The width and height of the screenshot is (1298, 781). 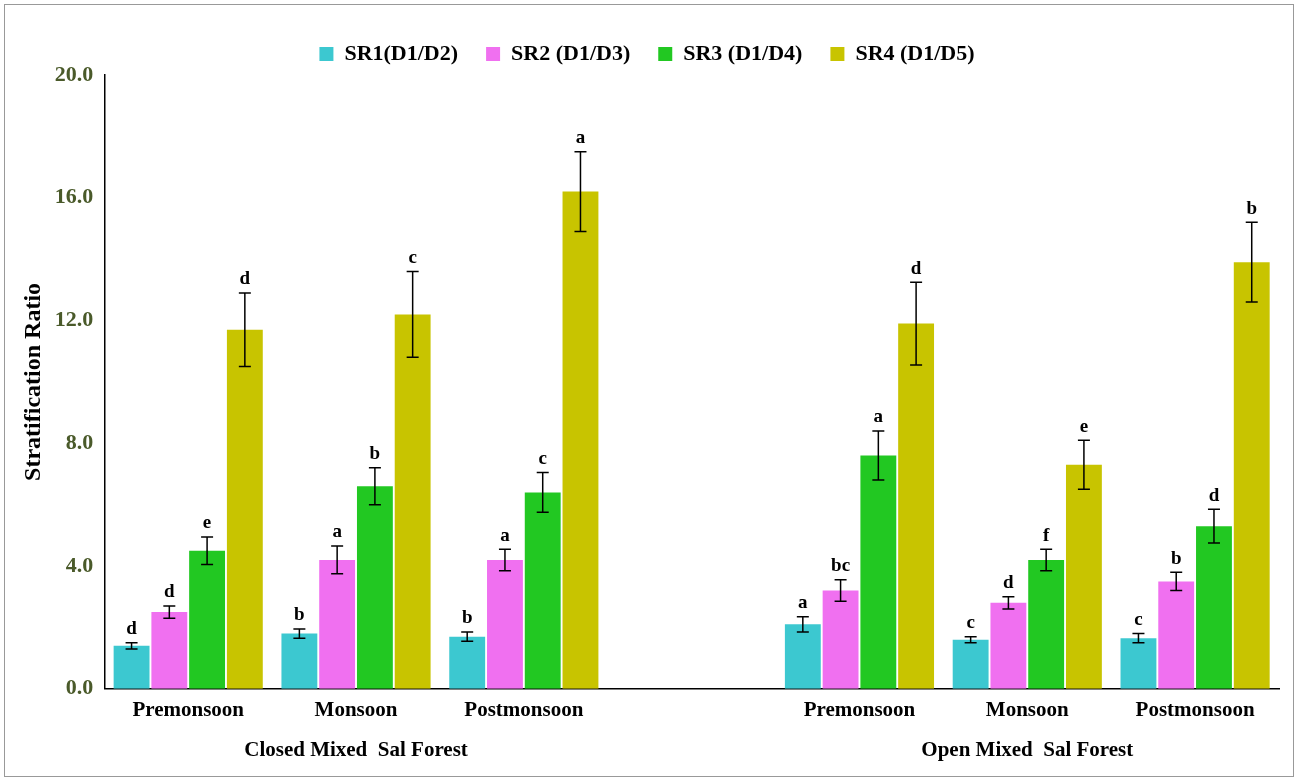 What do you see at coordinates (1027, 748) in the screenshot?
I see `text: Open Mixed Sal Forest` at bounding box center [1027, 748].